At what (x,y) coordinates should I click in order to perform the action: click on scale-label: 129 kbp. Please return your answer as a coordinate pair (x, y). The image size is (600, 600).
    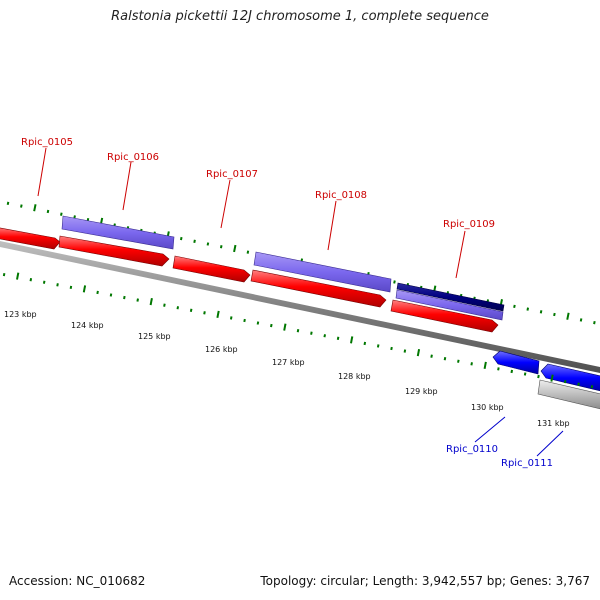
    Looking at the image, I should click on (421, 391).